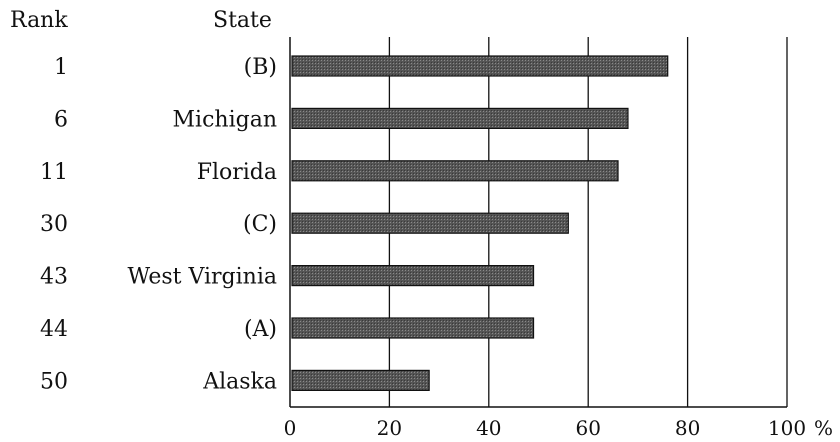 The height and width of the screenshot is (442, 840). I want to click on rank-label: 43, so click(54, 277).